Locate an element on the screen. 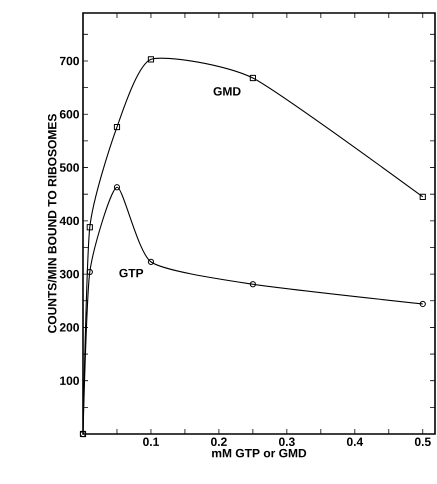  annotation: GMD is located at coordinates (227, 91).